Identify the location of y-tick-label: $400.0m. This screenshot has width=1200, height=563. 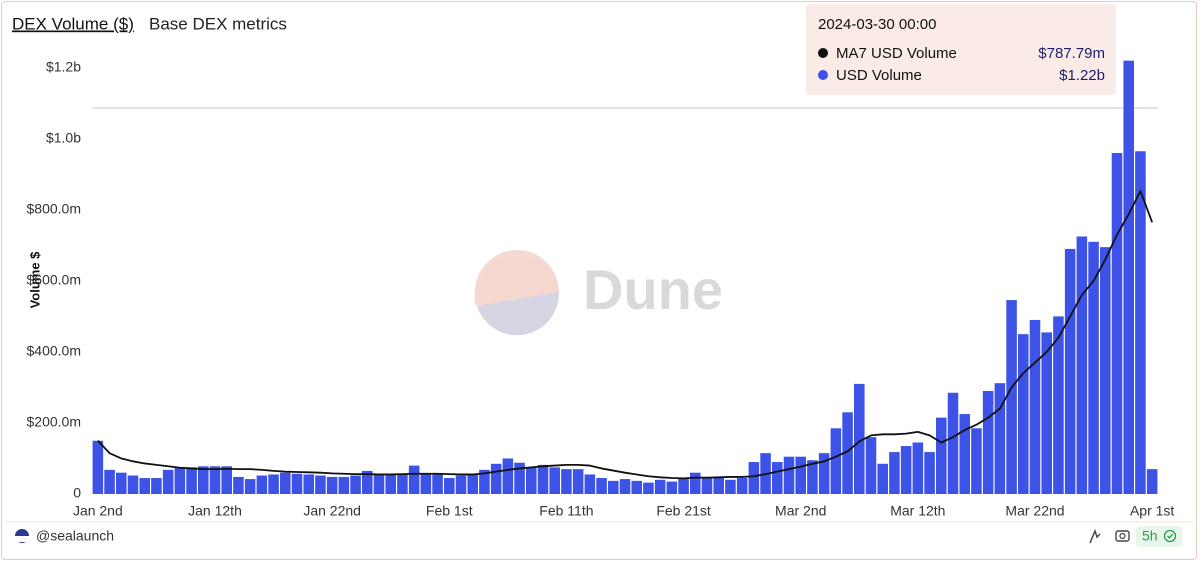
(54, 351).